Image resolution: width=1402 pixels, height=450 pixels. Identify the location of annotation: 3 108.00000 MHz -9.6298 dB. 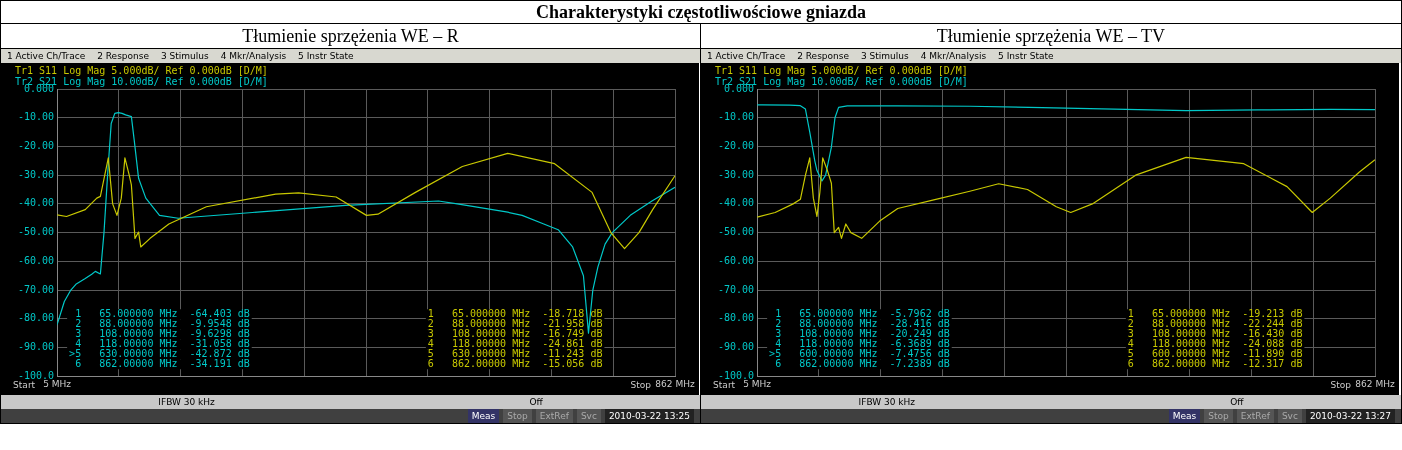
(159, 333).